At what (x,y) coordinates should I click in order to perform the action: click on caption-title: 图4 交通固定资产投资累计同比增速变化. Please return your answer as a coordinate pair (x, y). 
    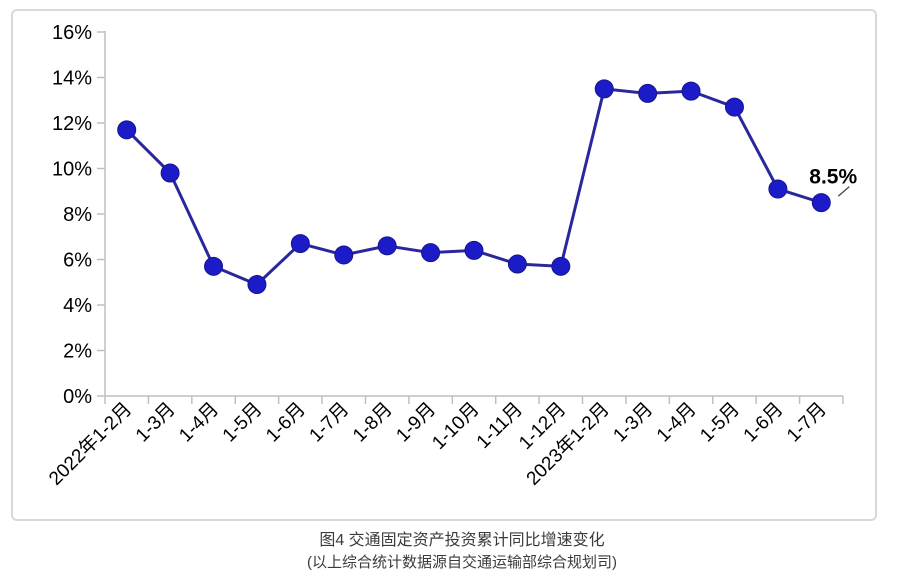
    Looking at the image, I should click on (462, 540).